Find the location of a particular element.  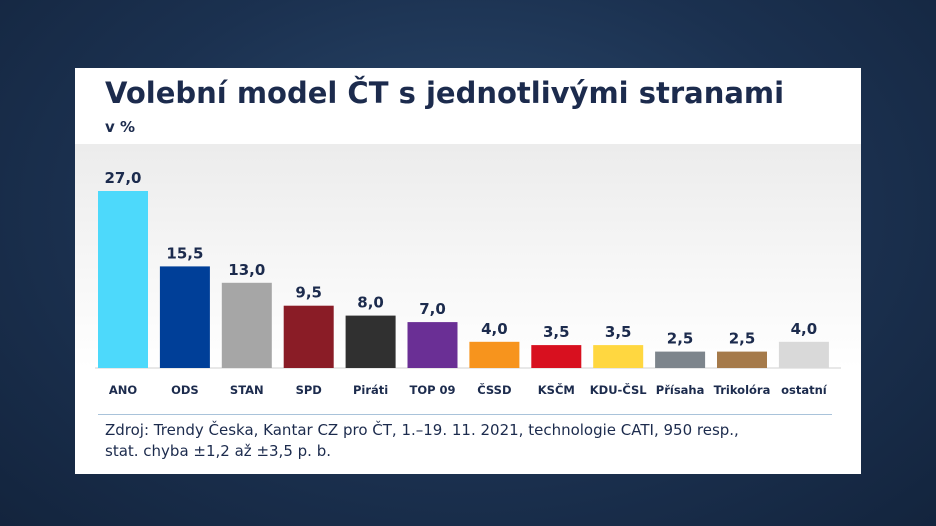

value-label-4: 9,5 is located at coordinates (308, 293).